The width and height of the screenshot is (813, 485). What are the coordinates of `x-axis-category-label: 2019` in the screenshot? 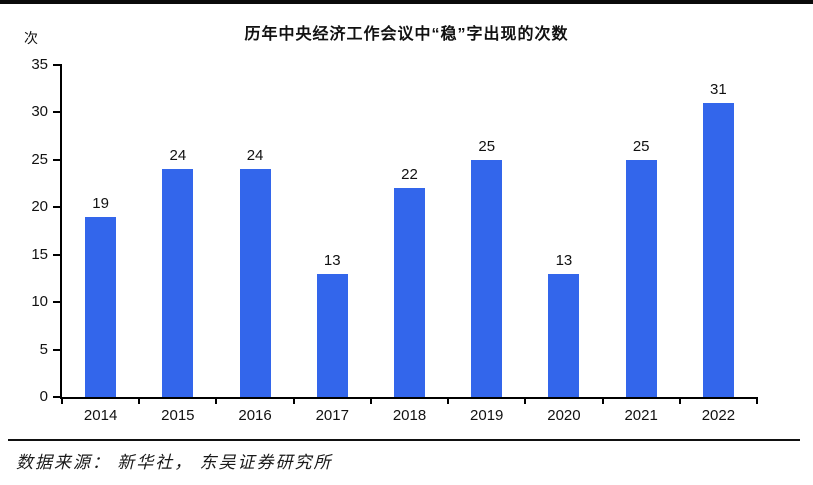 It's located at (487, 415).